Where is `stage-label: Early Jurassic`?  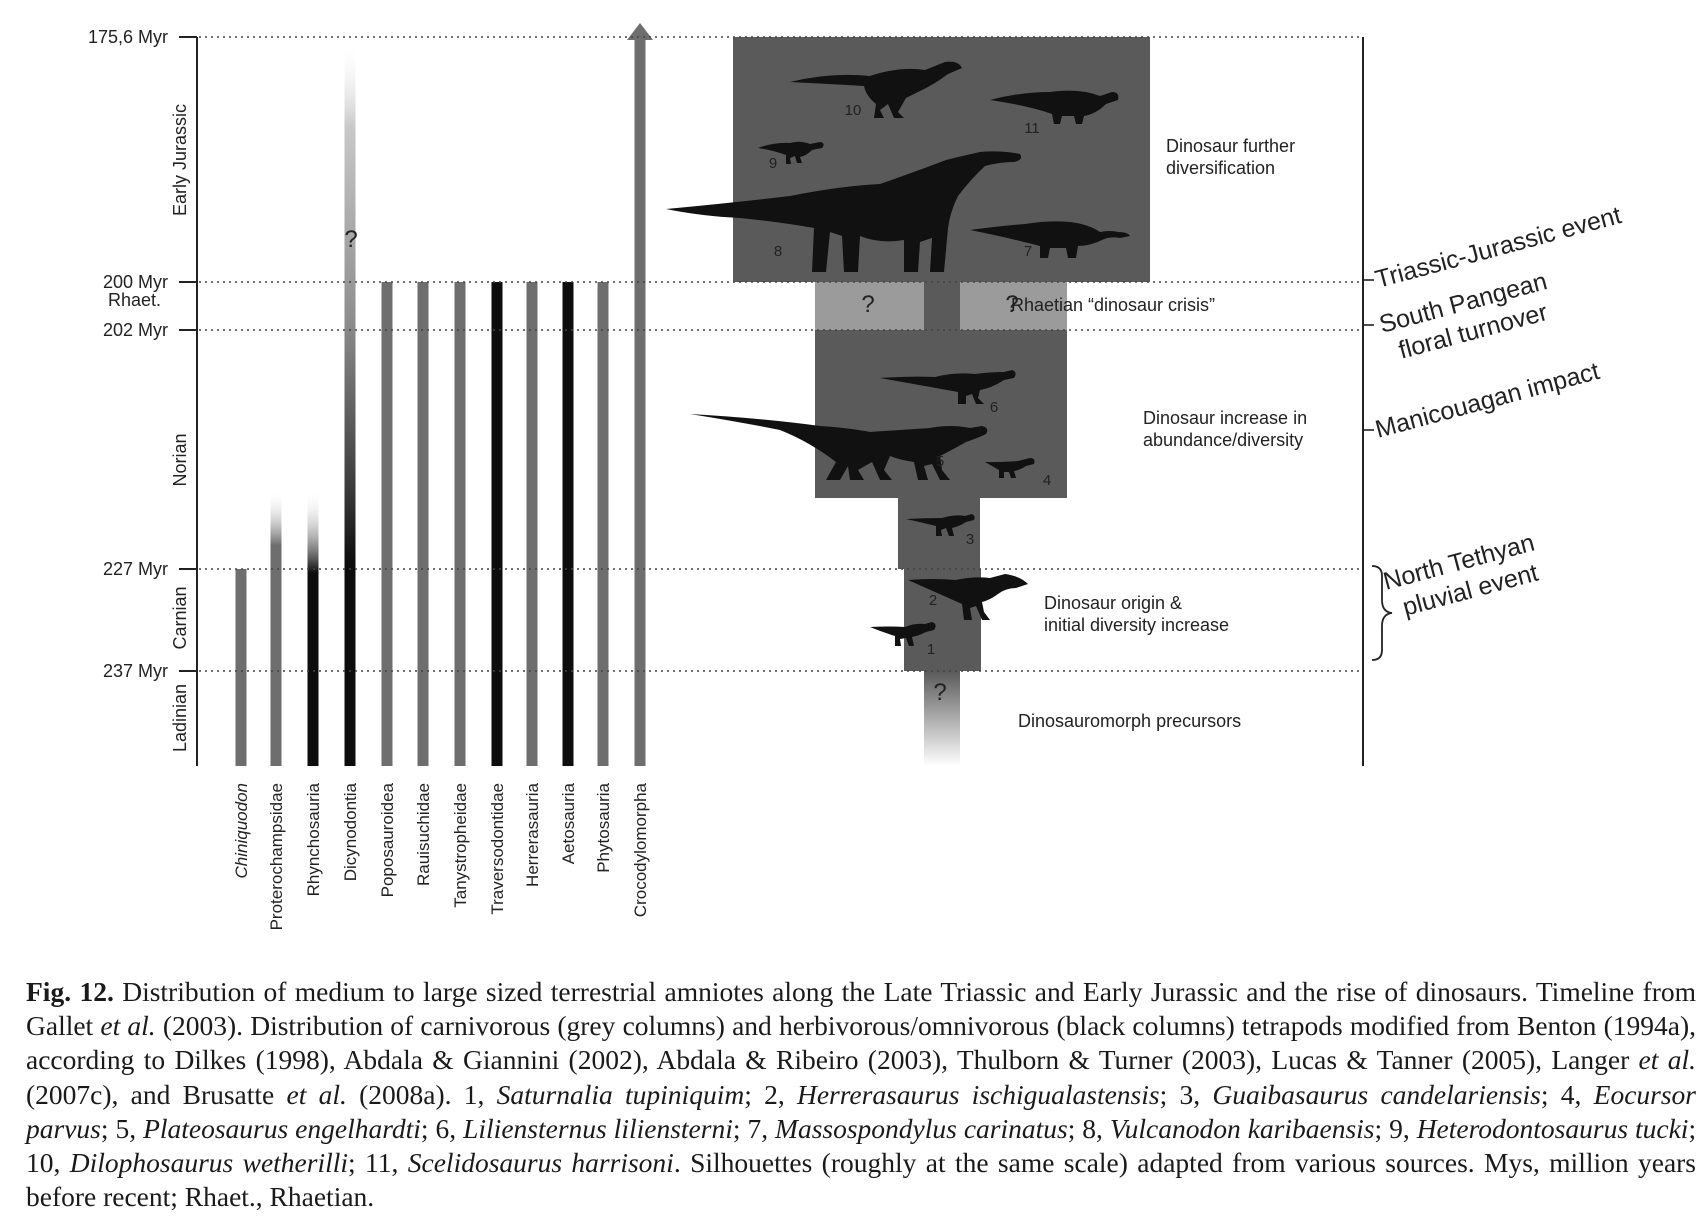
stage-label: Early Jurassic is located at coordinates (180, 160).